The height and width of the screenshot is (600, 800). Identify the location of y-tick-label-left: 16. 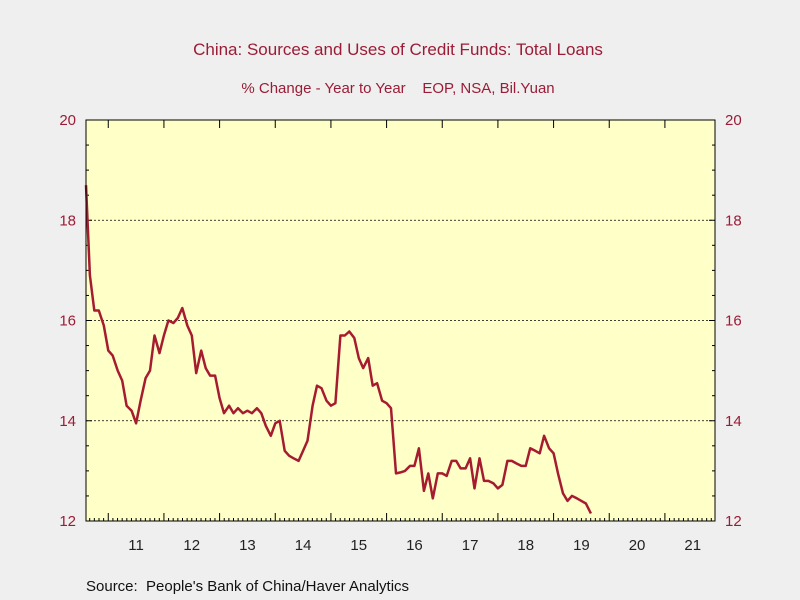
(67, 321).